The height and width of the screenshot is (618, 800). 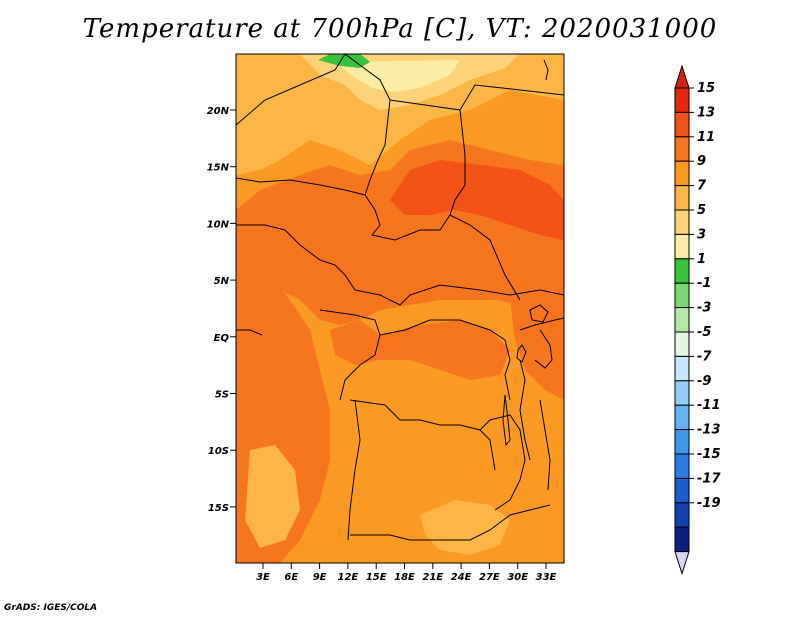 What do you see at coordinates (218, 168) in the screenshot?
I see `lat-tick-label: 15N` at bounding box center [218, 168].